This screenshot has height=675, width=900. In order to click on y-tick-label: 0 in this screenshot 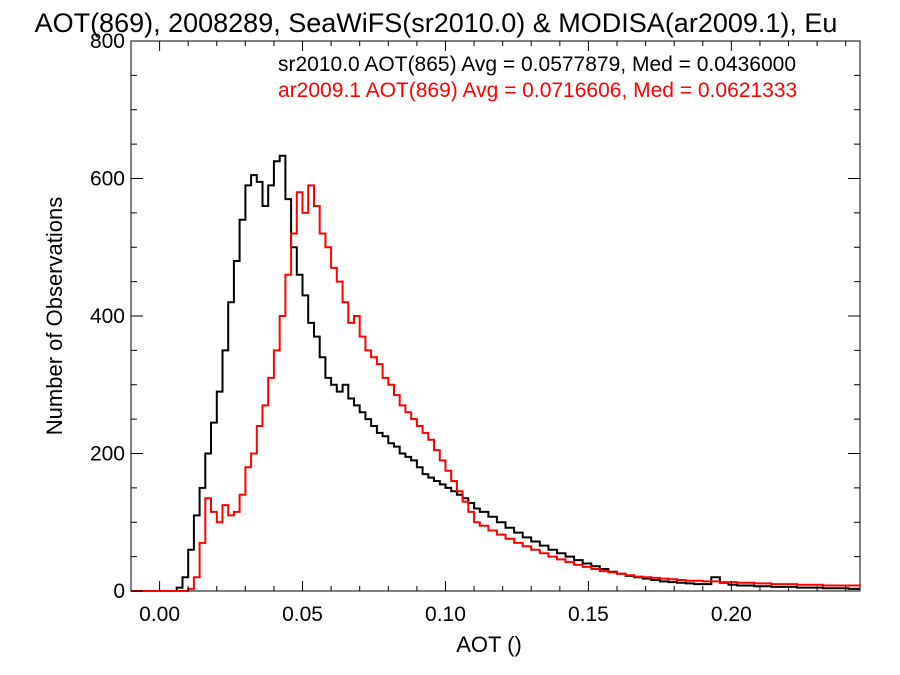, I will do `click(119, 591)`.